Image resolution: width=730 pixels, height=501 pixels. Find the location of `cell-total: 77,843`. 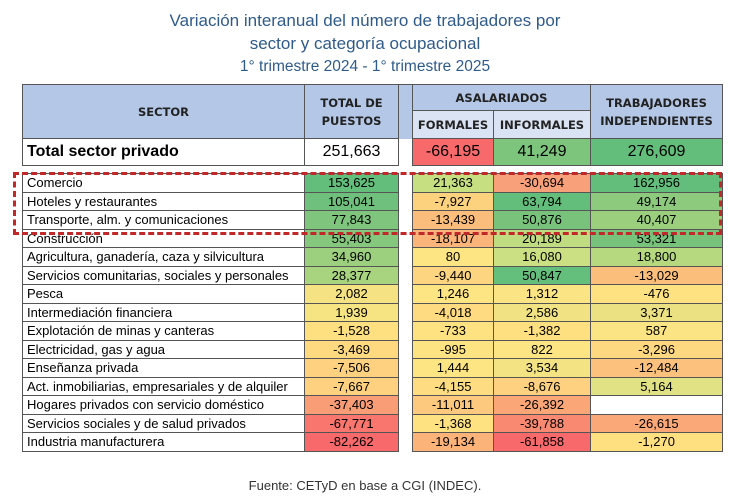

cell-total: 77,843 is located at coordinates (351, 220).